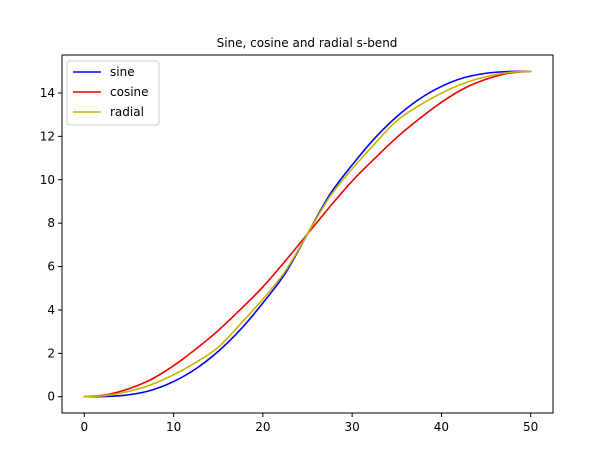 Image resolution: width=614 pixels, height=460 pixels. Describe the element at coordinates (47, 180) in the screenshot. I see `y-tick-label: 10` at that location.